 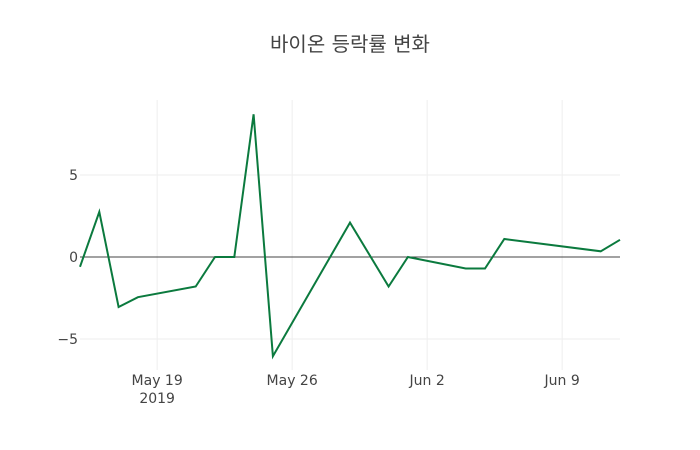 I want to click on y-tick-label: 0, so click(x=73, y=258).